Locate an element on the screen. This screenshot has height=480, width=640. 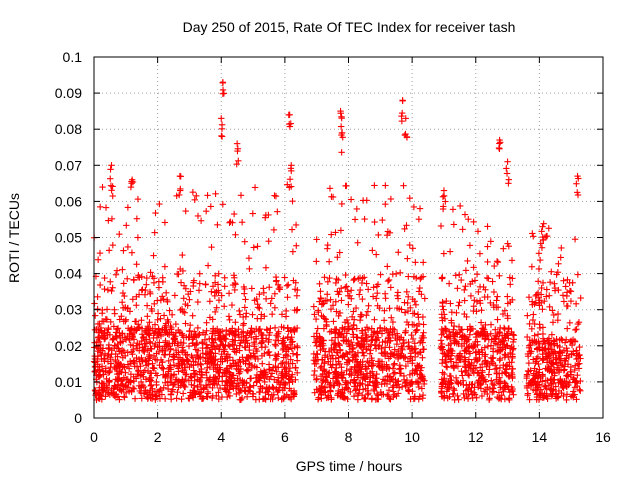
y-axis-label: ROTI / TECUs is located at coordinates (14, 238).